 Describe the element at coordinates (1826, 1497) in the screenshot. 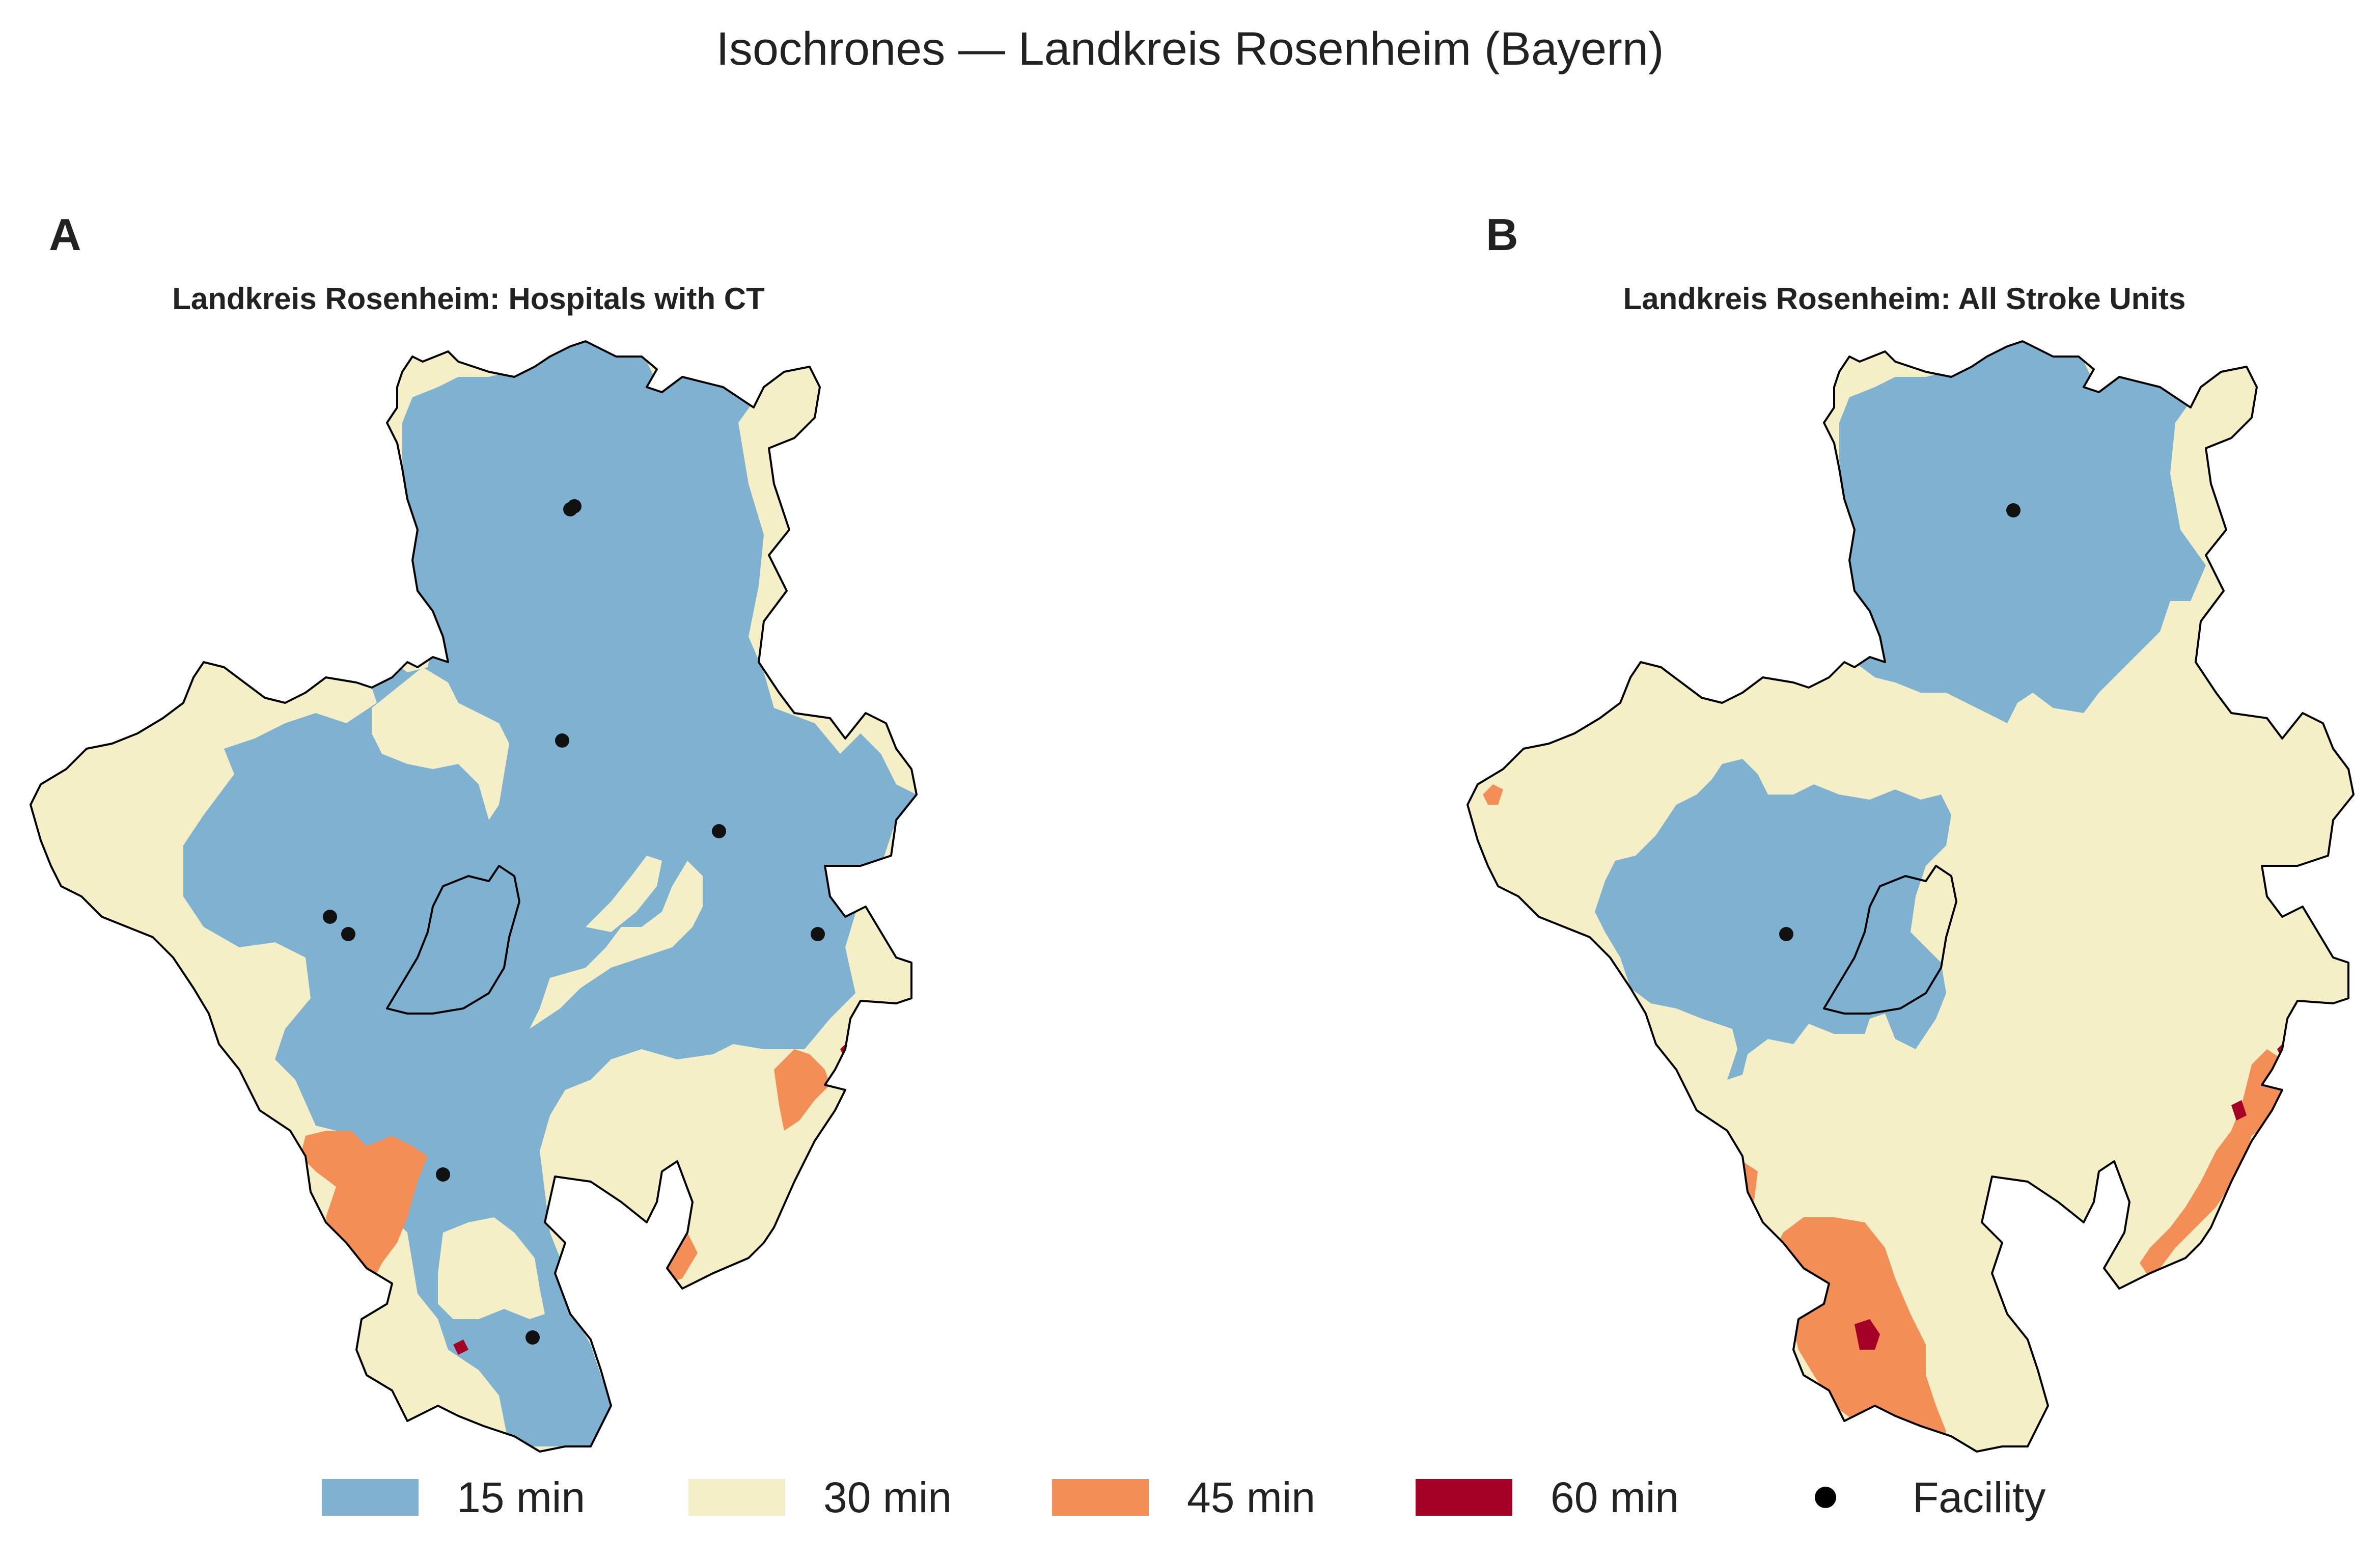

I see `legend-facility-dot` at that location.